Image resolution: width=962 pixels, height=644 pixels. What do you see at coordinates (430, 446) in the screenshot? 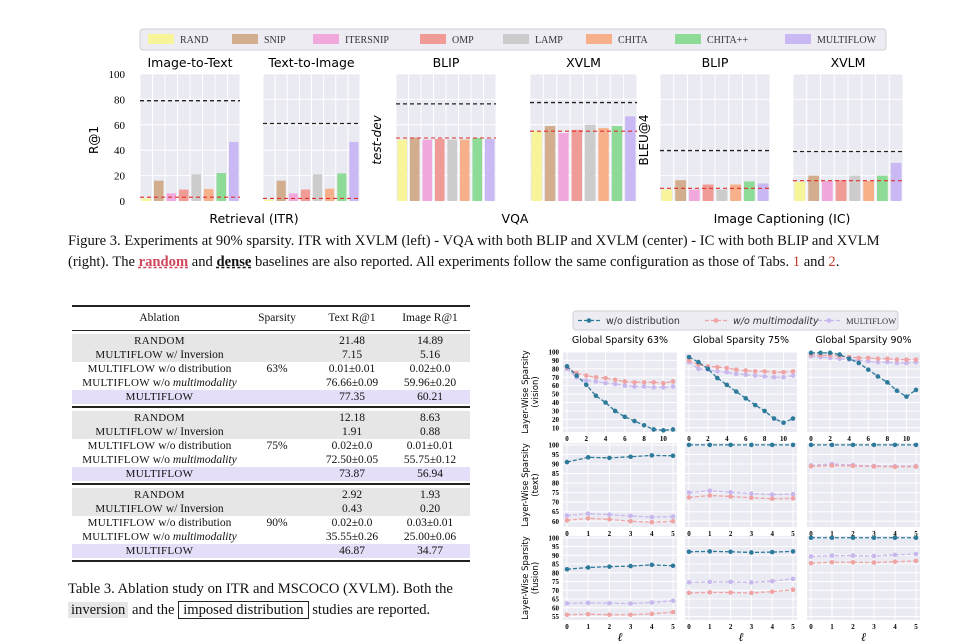
I see `image-r1: 0.01±0.01` at bounding box center [430, 446].